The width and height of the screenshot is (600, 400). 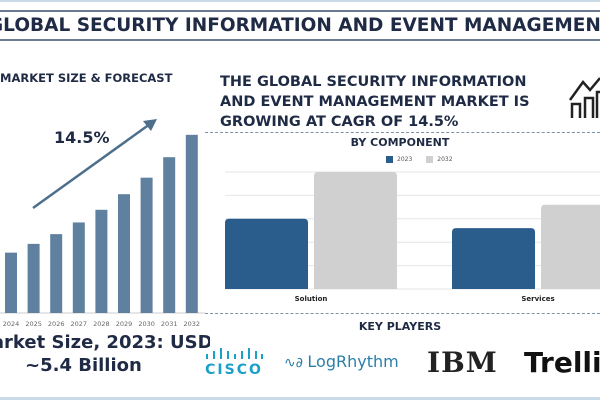 I want to click on category-label: Services, so click(x=537, y=299).